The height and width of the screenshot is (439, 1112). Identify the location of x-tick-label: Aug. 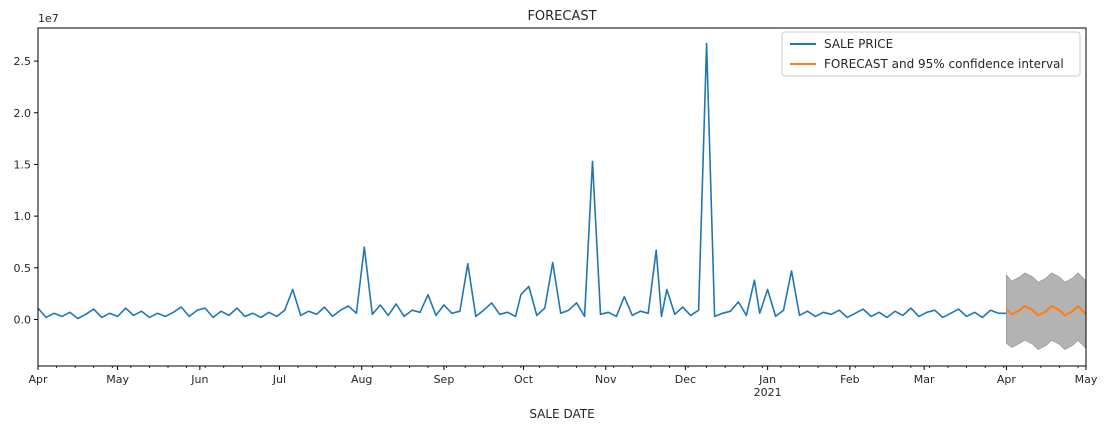
(361, 379).